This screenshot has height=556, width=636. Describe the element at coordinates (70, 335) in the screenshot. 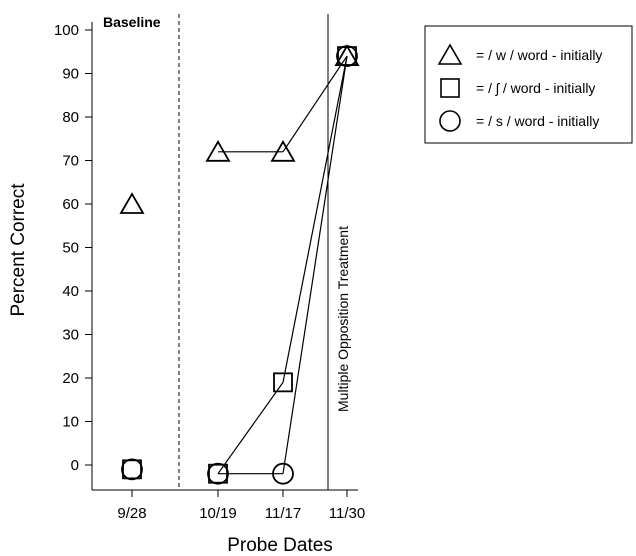

I see `y-tick-label: 30` at that location.